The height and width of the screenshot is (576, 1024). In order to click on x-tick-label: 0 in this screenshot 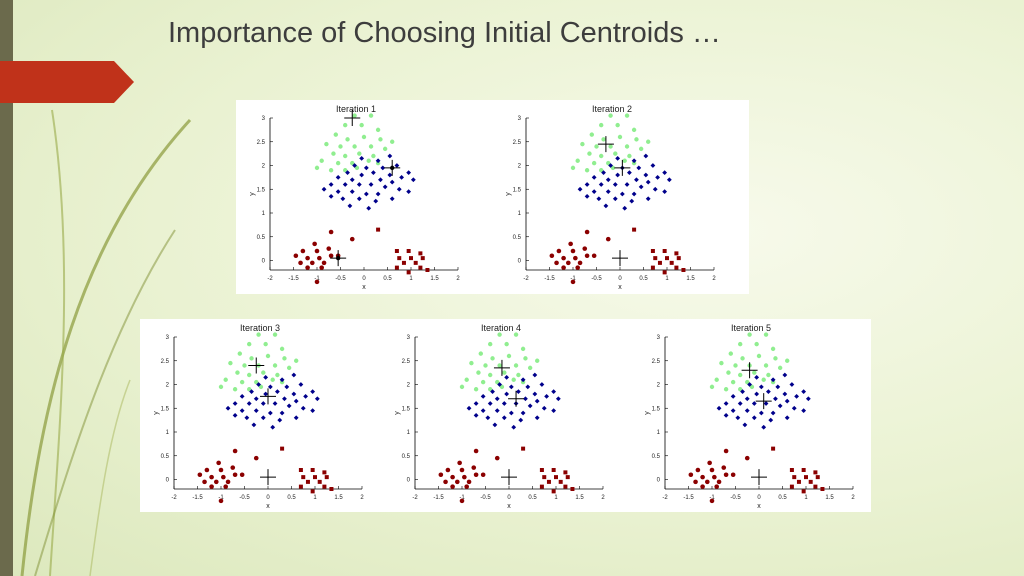, I will do `click(759, 498)`.